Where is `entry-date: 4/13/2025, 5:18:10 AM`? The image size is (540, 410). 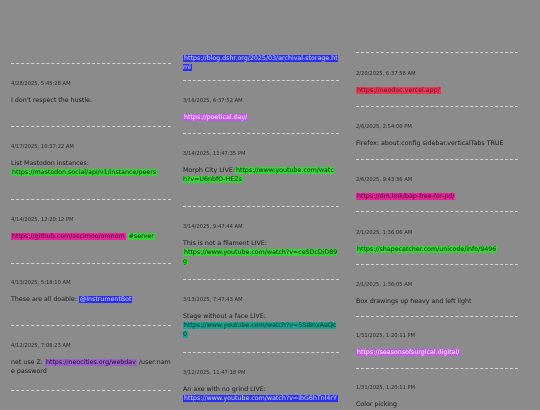 entry-date: 4/13/2025, 5:18:10 AM is located at coordinates (41, 283).